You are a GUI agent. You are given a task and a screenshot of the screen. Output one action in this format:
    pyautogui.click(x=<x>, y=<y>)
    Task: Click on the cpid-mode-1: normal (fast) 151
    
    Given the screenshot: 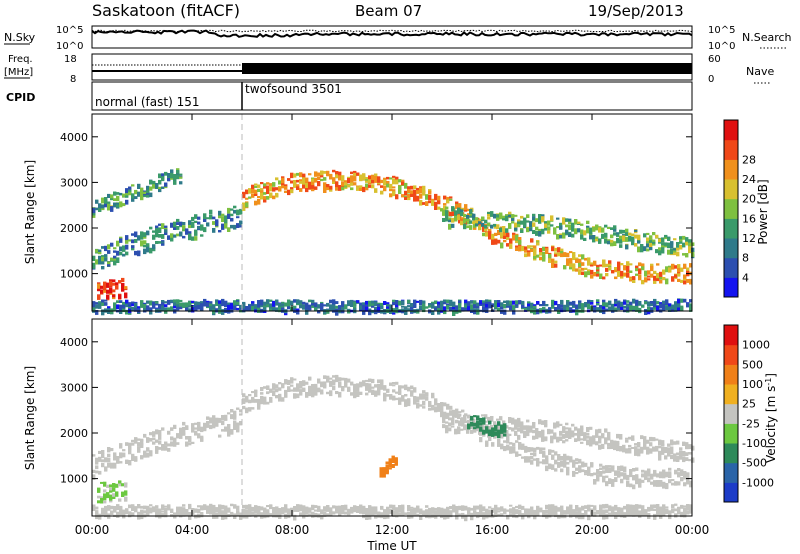 What is the action you would take?
    pyautogui.click(x=147, y=102)
    